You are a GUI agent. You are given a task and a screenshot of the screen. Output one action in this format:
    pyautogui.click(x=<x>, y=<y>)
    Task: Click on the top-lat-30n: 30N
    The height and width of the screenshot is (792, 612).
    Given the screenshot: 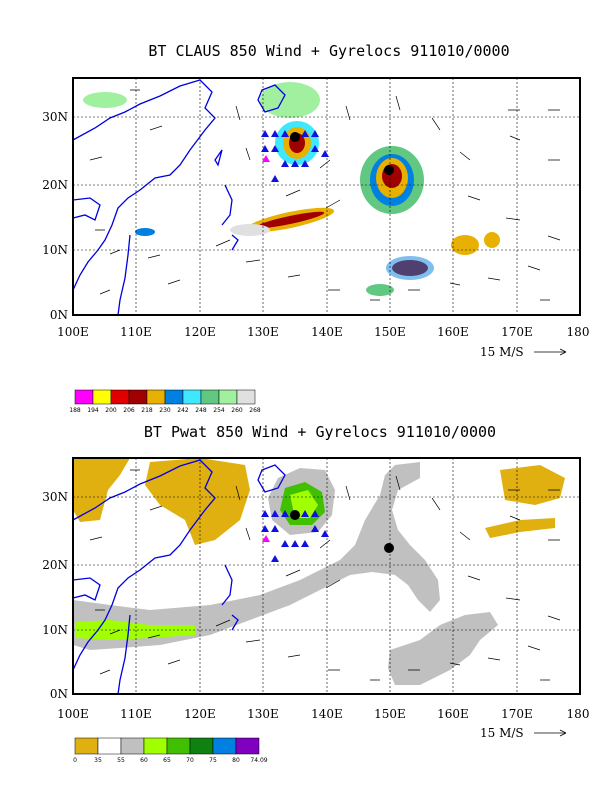 What is the action you would take?
    pyautogui.click(x=55, y=117)
    